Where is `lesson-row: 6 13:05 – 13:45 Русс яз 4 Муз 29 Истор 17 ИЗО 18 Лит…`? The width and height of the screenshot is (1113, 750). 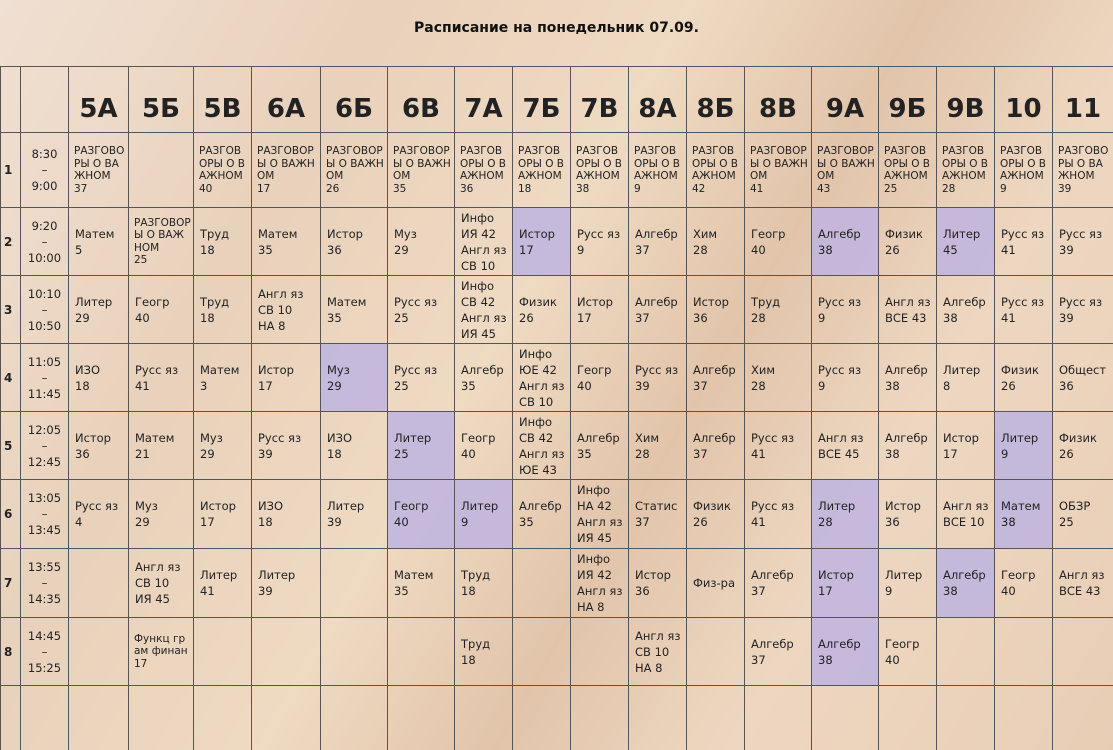 lesson-row: 6 13:05 – 13:45 Русс яз 4 Муз 29 Истор 17 ИЗО 18 Лит… is located at coordinates (556, 514).